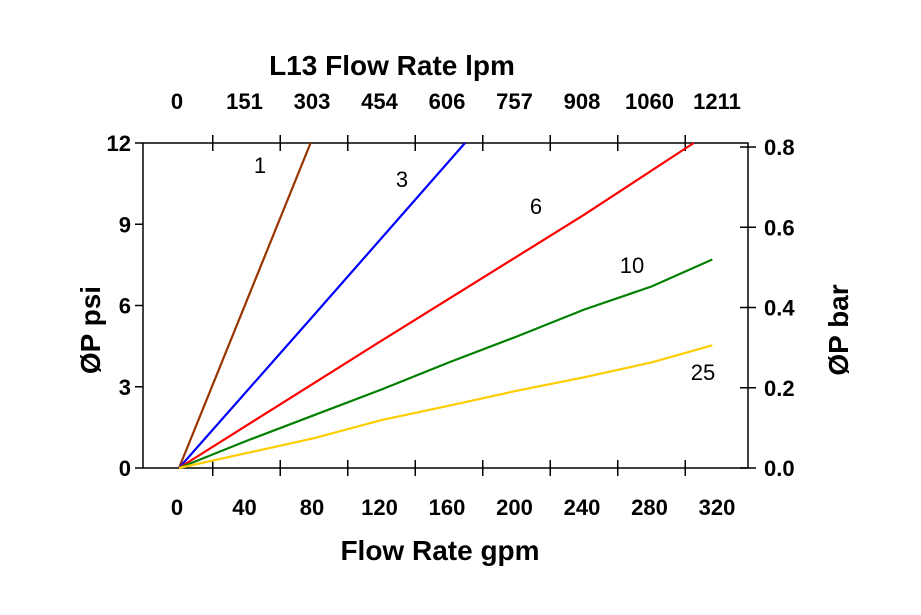  I want to click on y2-tick-label: 0.0, so click(779, 468).